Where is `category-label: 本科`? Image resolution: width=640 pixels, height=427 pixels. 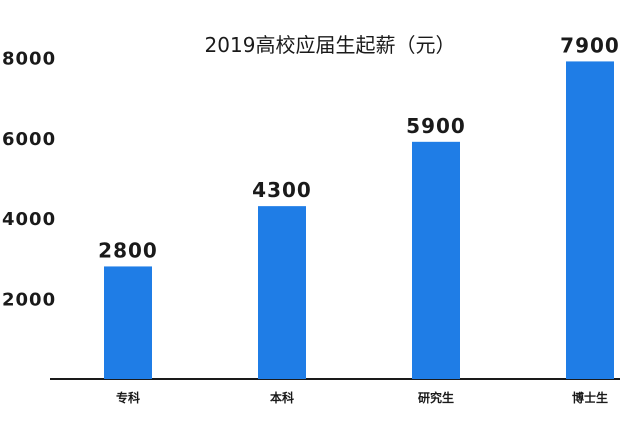 category-label: 本科 is located at coordinates (282, 397).